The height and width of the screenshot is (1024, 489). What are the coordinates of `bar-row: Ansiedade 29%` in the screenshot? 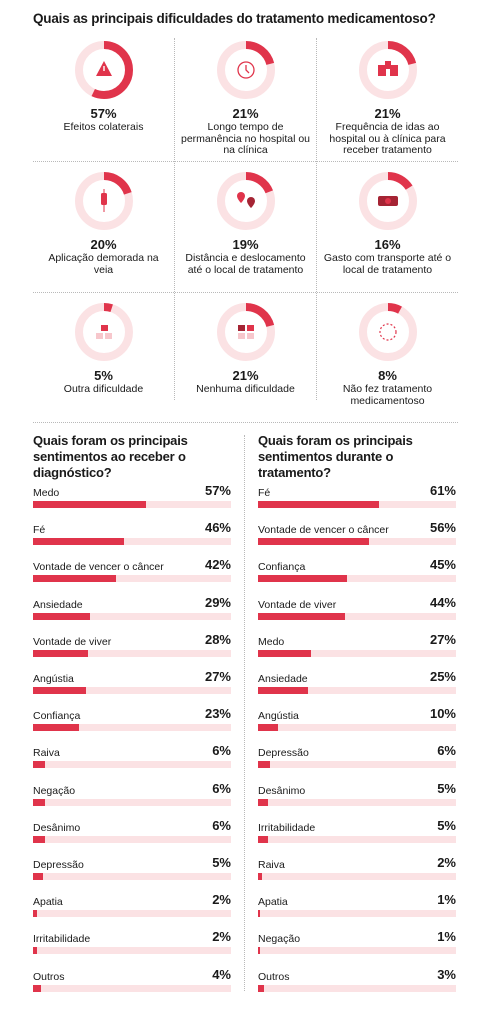 It's located at (132, 613).